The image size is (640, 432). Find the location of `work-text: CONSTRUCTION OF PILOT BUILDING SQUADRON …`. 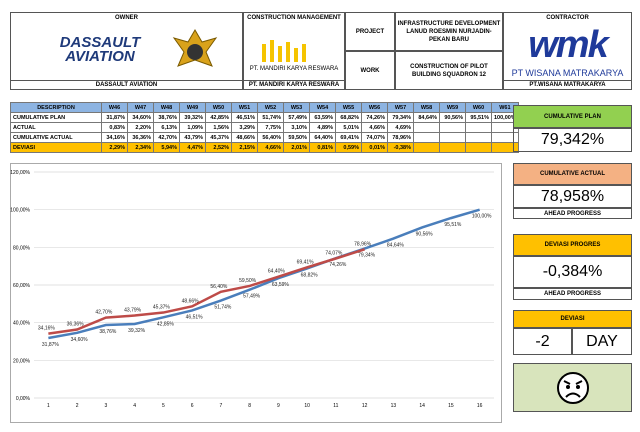

work-text: CONSTRUCTION OF PILOT BUILDING SQUADRON … is located at coordinates (449, 70).